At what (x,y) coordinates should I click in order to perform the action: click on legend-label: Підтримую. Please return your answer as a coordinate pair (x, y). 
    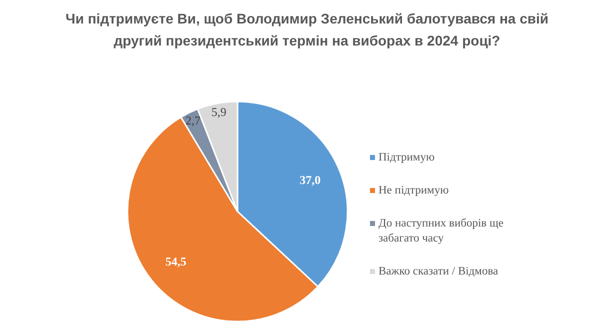
    Looking at the image, I should click on (406, 158).